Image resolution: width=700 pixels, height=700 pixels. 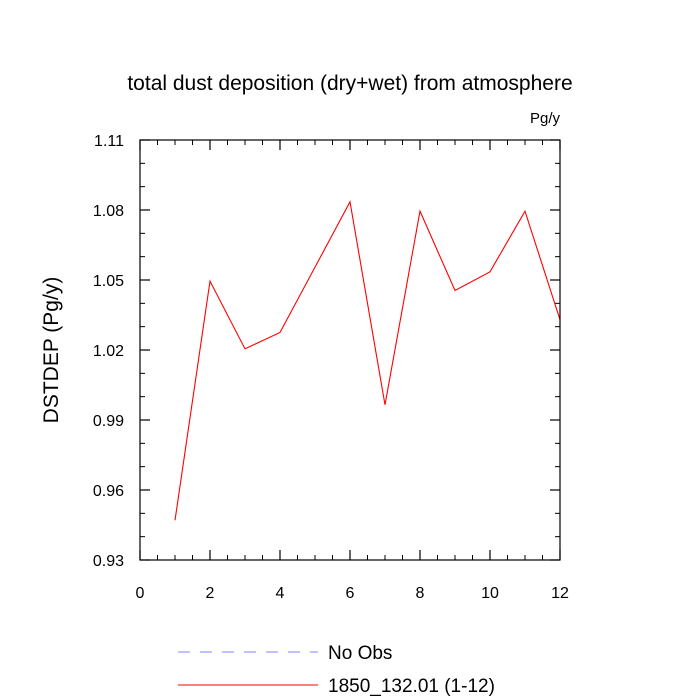 I want to click on y-tick-label: 1.05, so click(x=108, y=281).